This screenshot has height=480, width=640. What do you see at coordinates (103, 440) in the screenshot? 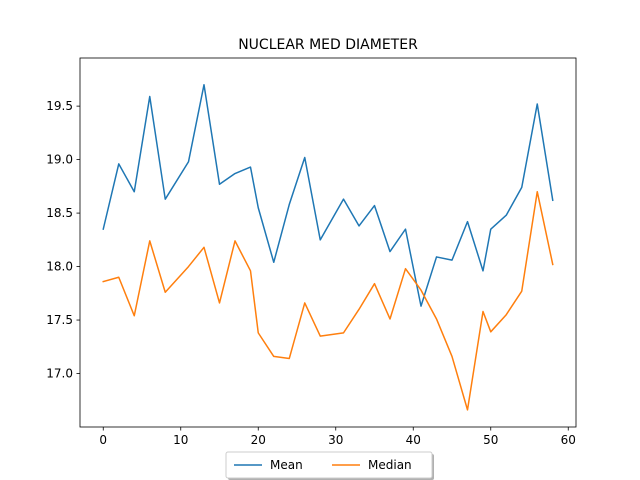
I see `x-tick-label: 0` at bounding box center [103, 440].